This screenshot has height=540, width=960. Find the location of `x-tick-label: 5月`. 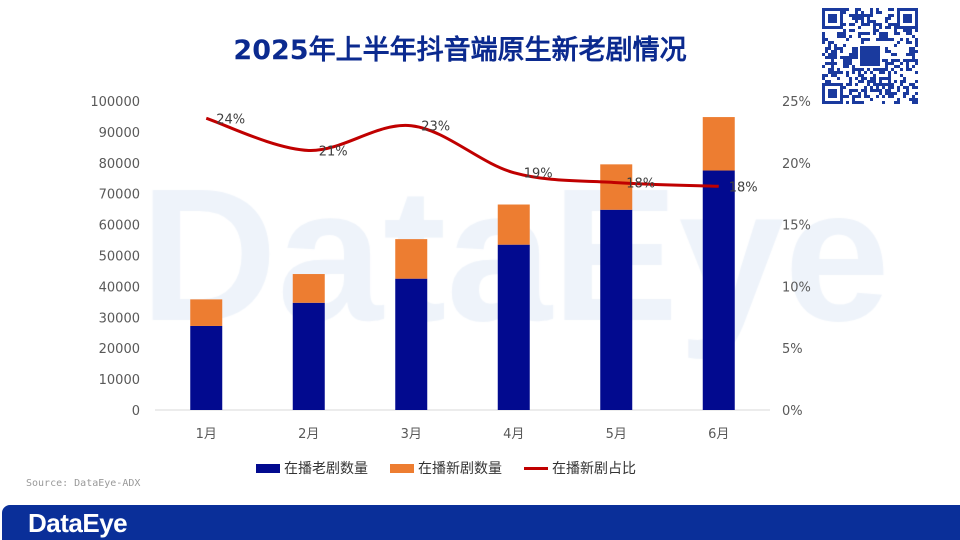

x-tick-label: 5月 is located at coordinates (616, 434).